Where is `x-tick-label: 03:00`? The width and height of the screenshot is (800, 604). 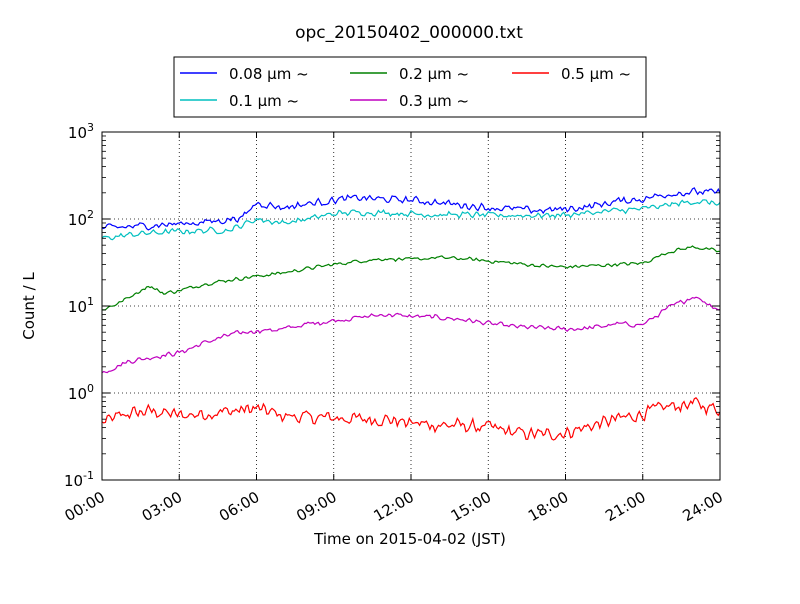
x-tick-label: 03:00 is located at coordinates (162, 506).